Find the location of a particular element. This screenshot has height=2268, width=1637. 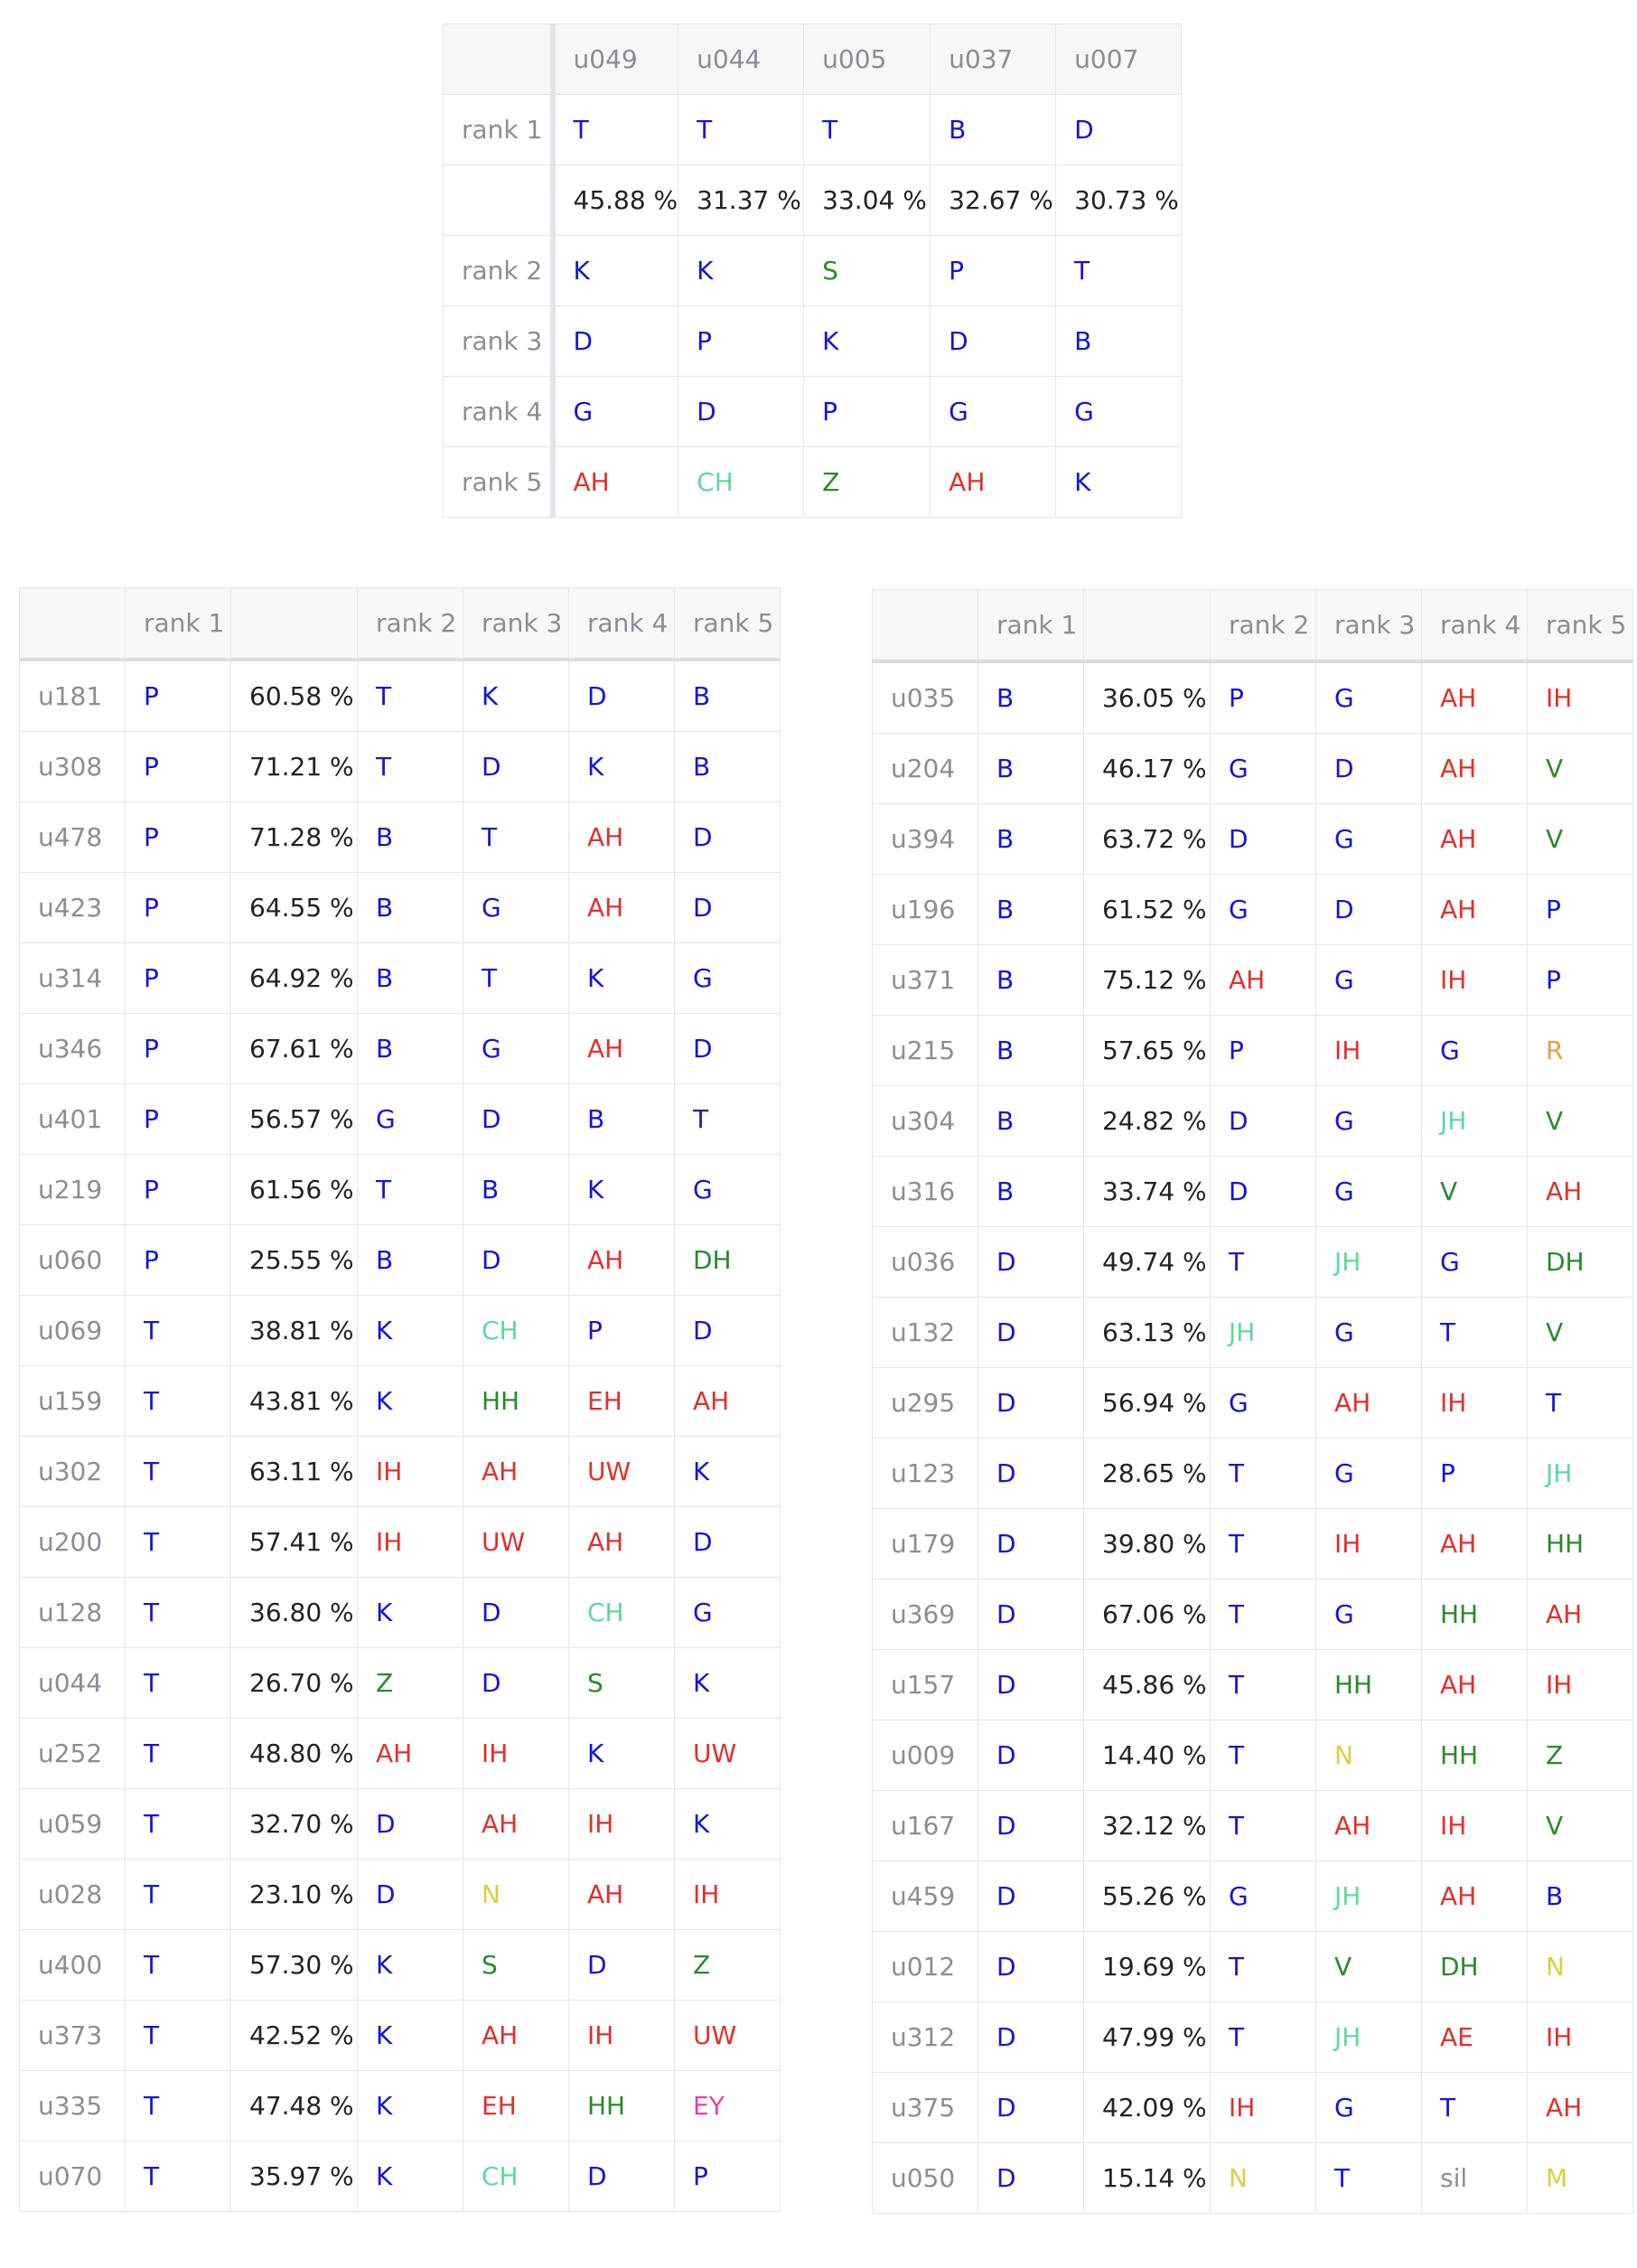

probability-cell: 56.57 % is located at coordinates (294, 1119).